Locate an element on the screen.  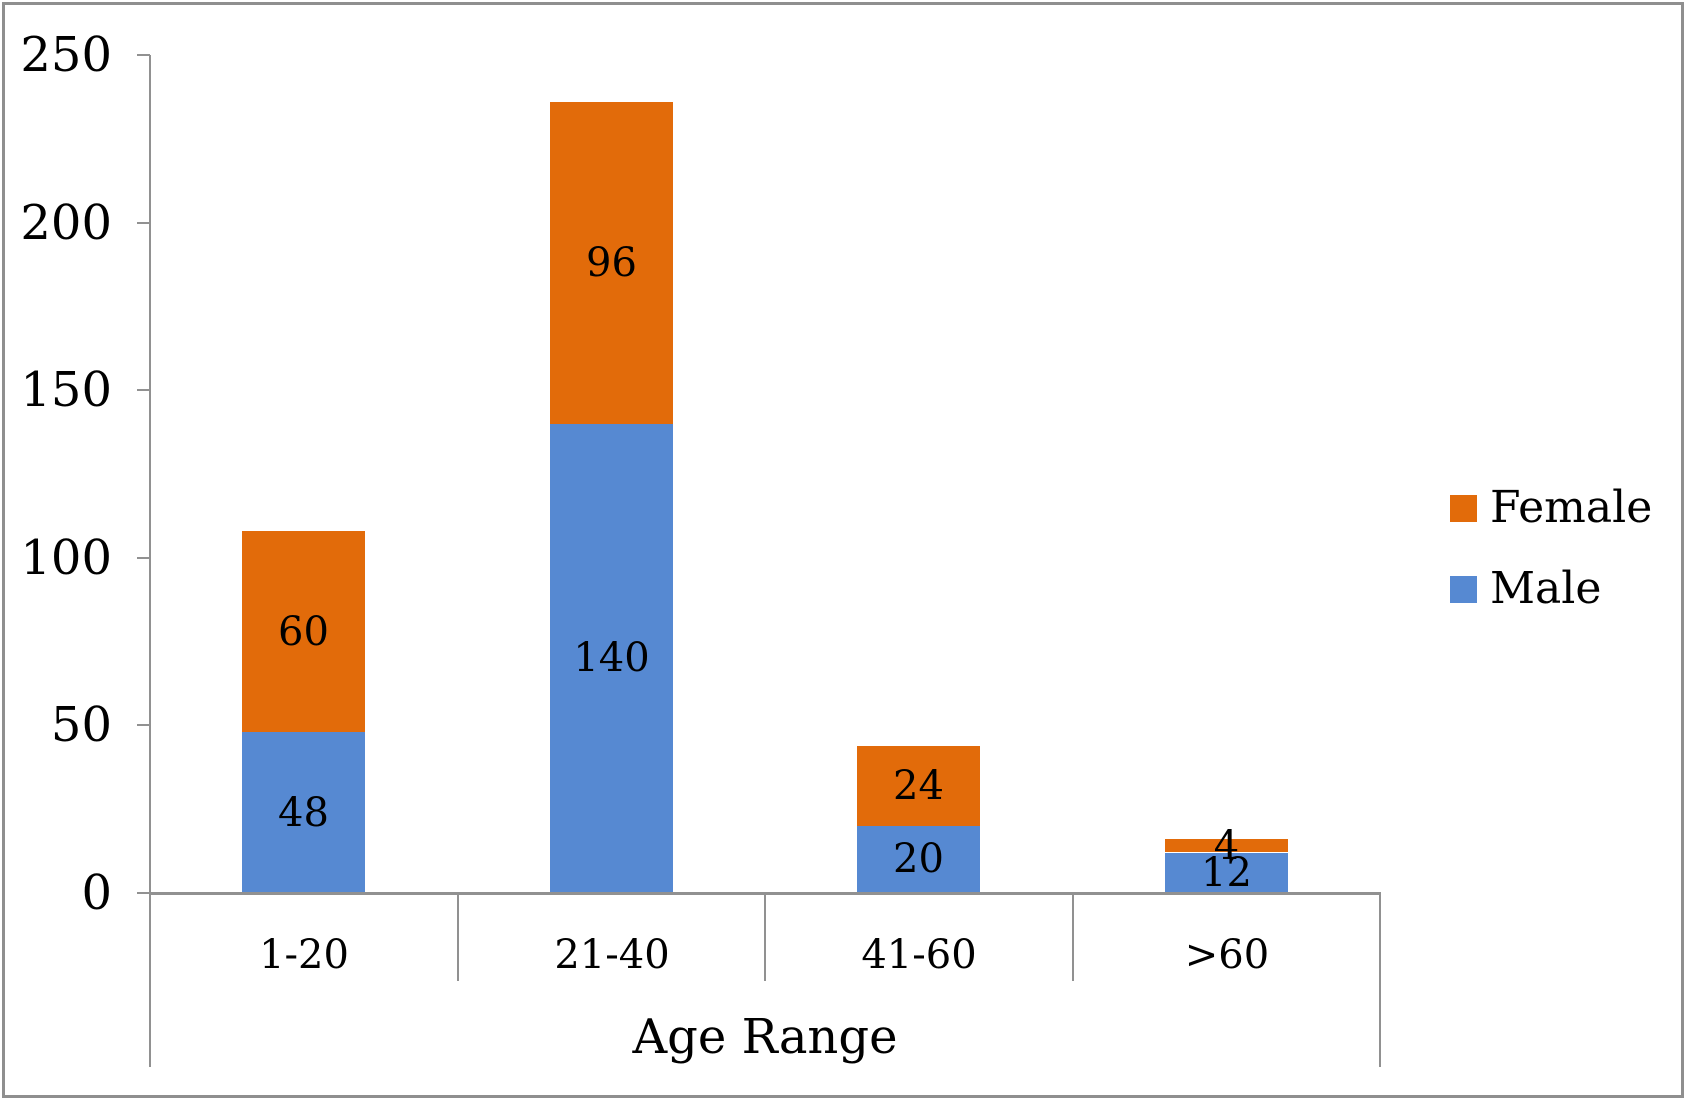
bar-value-label: 60 is located at coordinates (303, 632).